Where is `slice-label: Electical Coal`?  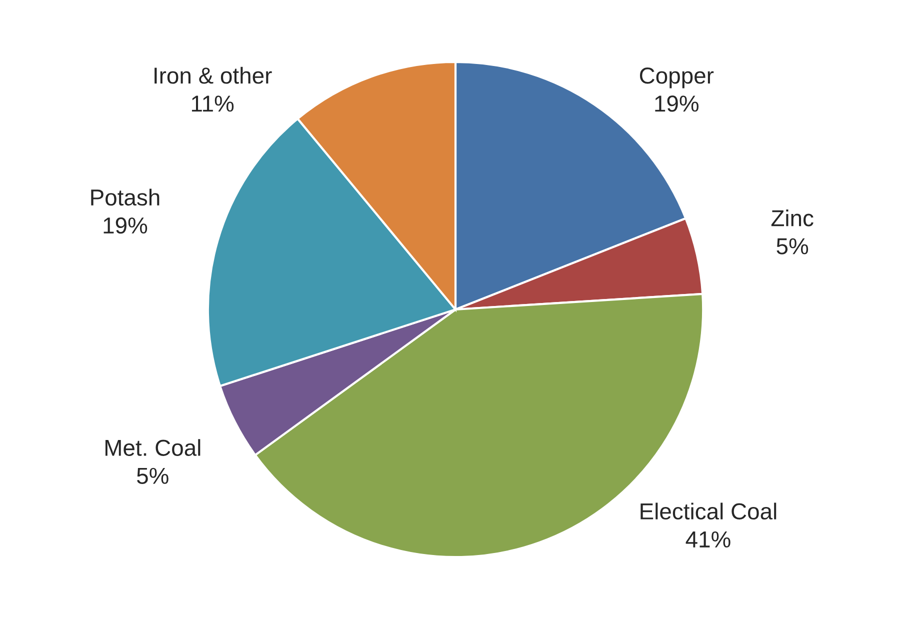
slice-label: Electical Coal is located at coordinates (708, 511).